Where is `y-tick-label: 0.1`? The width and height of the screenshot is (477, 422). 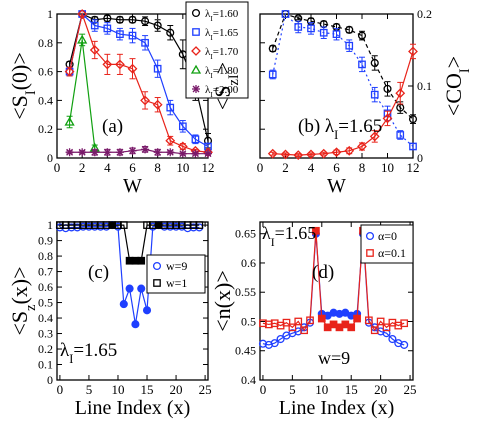
y-tick-label: 0.1 is located at coordinates (45, 365).